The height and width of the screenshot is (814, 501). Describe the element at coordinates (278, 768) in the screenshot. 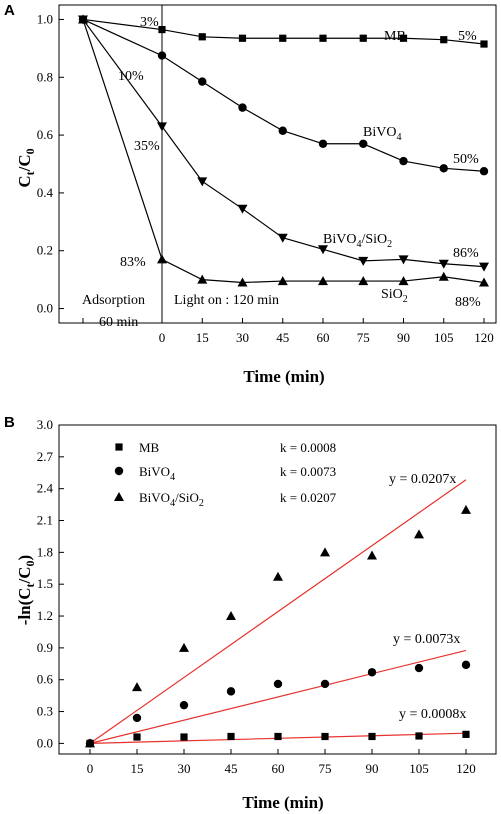

I see `panel-b-x-tick-label: 60` at that location.